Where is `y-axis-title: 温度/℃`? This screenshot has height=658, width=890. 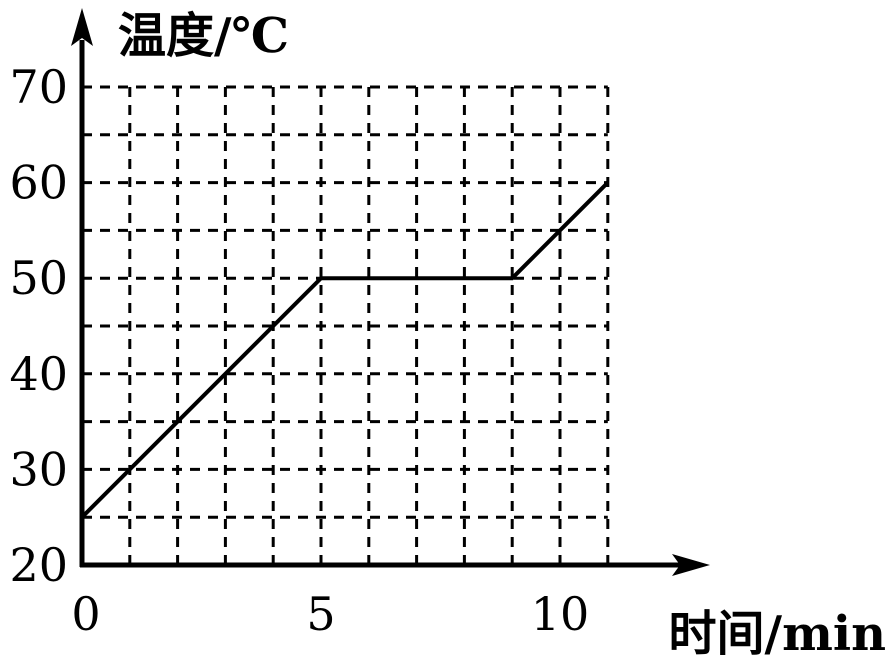
y-axis-title: 温度/℃ is located at coordinates (203, 36).